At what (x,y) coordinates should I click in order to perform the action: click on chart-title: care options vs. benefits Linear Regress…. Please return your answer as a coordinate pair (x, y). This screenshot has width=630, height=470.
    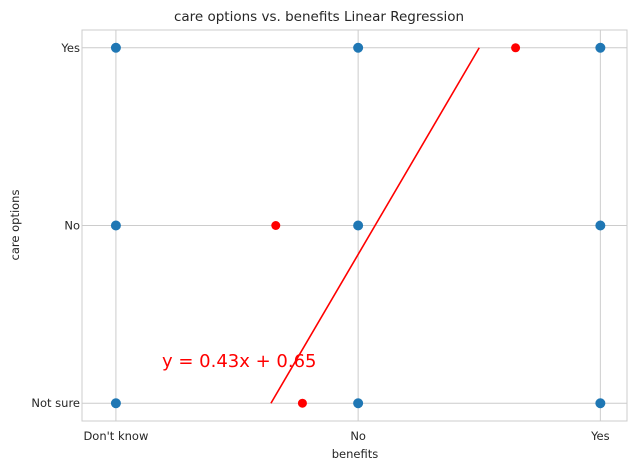
    Looking at the image, I should click on (319, 17).